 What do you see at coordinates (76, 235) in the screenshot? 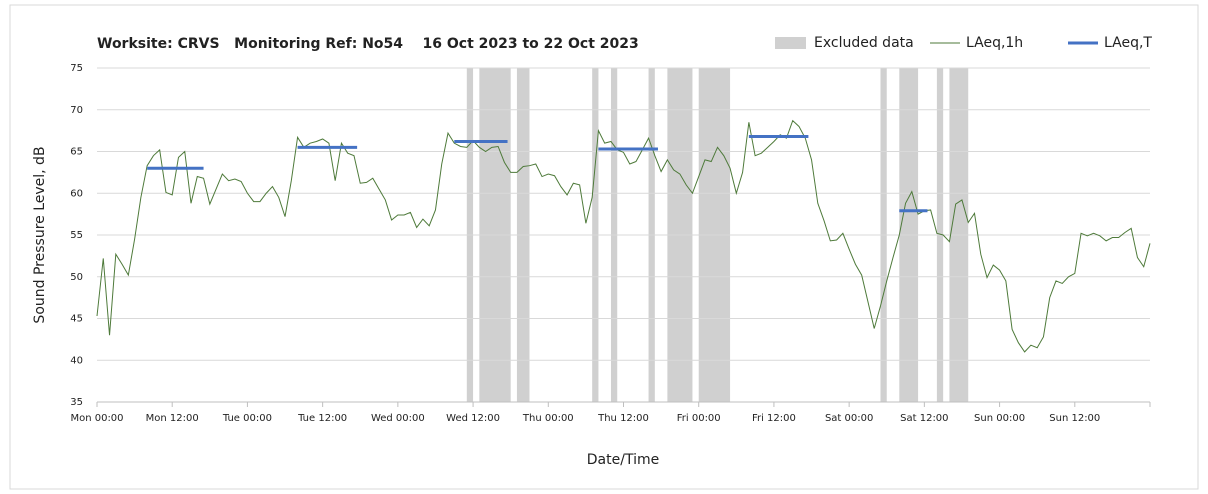
I see `y-tick-label: 55` at bounding box center [76, 235].